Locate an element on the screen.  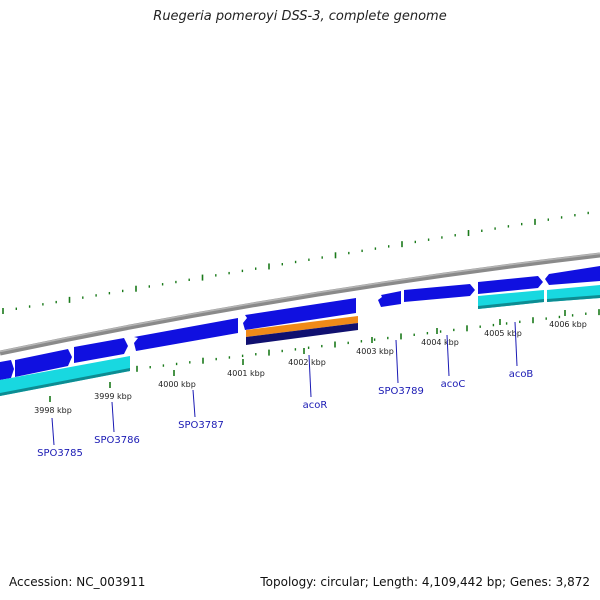
accession-label: Accession: NC_003911 is located at coordinates (77, 582).